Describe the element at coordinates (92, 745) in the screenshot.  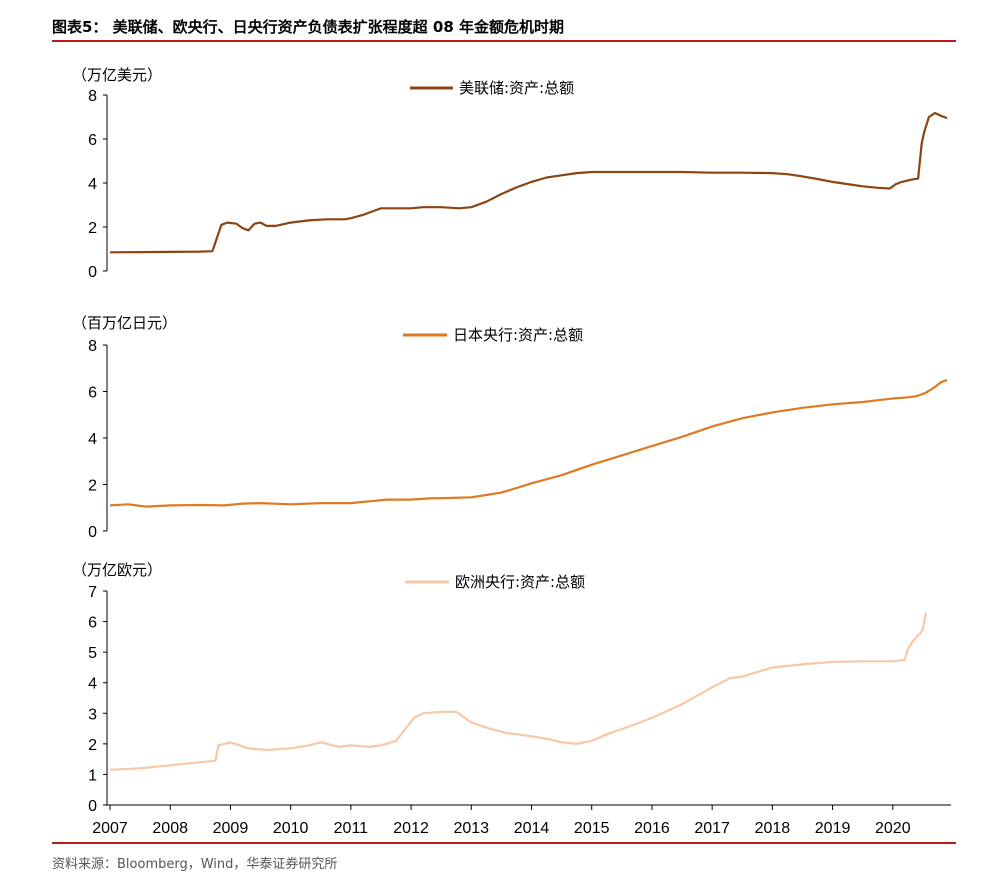
I see `ecb-y-tick-label: 2` at that location.